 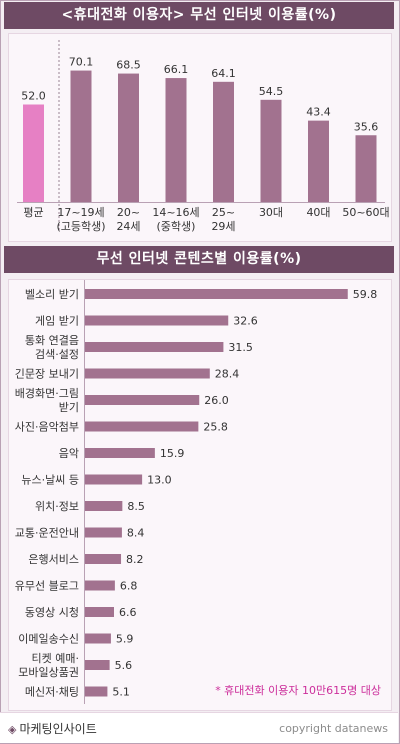 What do you see at coordinates (121, 692) in the screenshot?
I see `data-label: 5.1` at bounding box center [121, 692].